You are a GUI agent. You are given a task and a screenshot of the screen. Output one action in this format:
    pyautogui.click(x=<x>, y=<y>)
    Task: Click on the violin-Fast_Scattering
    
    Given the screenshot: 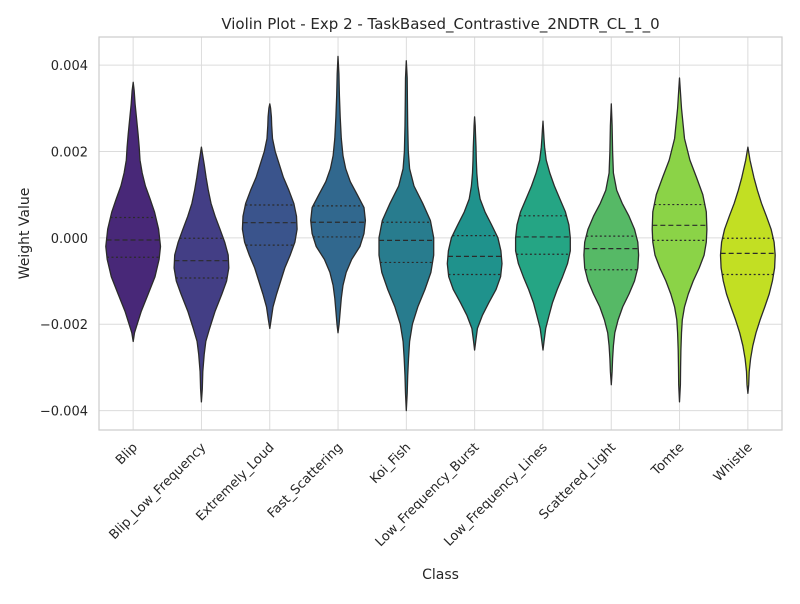 What is the action you would take?
    pyautogui.click(x=338, y=194)
    